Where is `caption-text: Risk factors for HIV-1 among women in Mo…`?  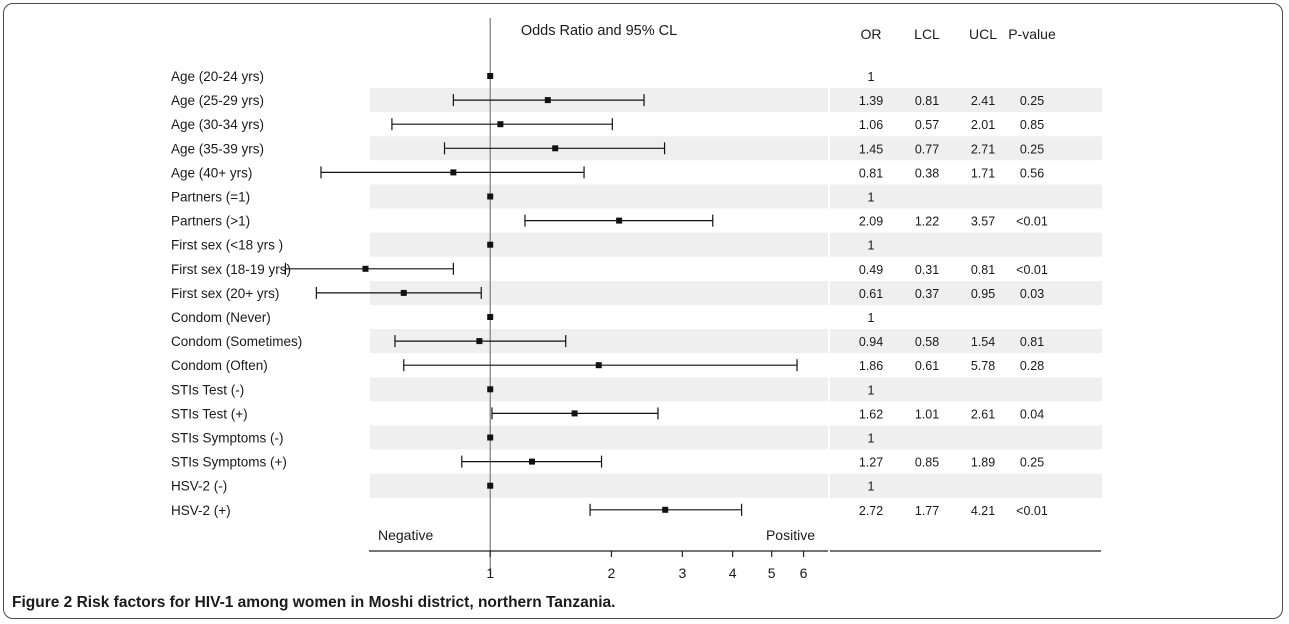 caption-text: Risk factors for HIV-1 among women in Mo… is located at coordinates (346, 602).